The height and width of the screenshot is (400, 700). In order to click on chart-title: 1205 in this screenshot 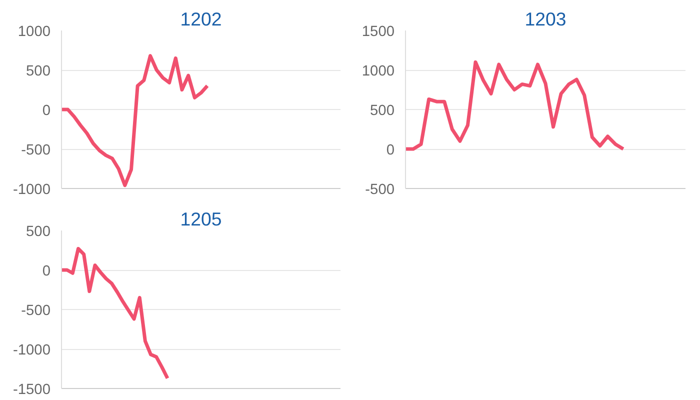, I will do `click(201, 219)`.